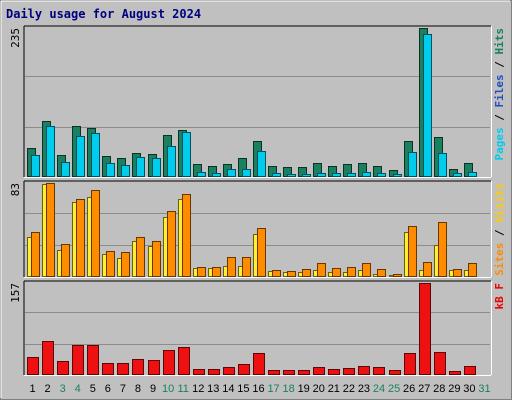  I want to click on day-label-21: 21, so click(334, 389).